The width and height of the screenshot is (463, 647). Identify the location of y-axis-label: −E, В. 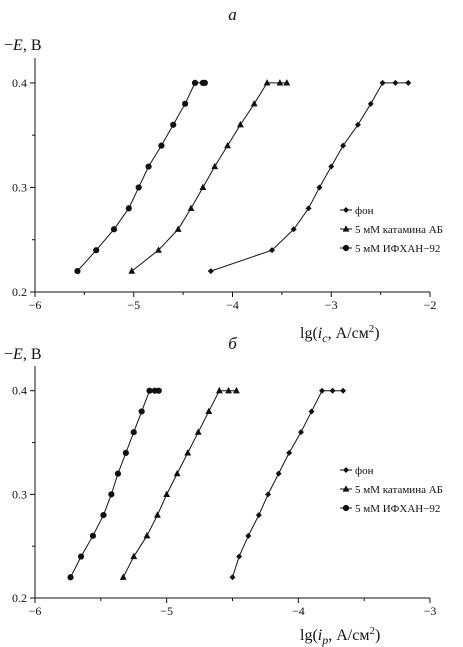
(22, 45).